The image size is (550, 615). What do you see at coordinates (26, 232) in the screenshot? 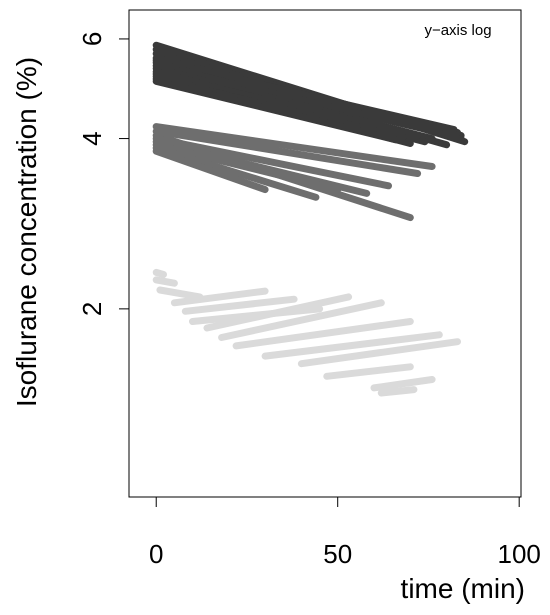
I see `y-axis-title: Isoflurane concentration (%)` at bounding box center [26, 232].